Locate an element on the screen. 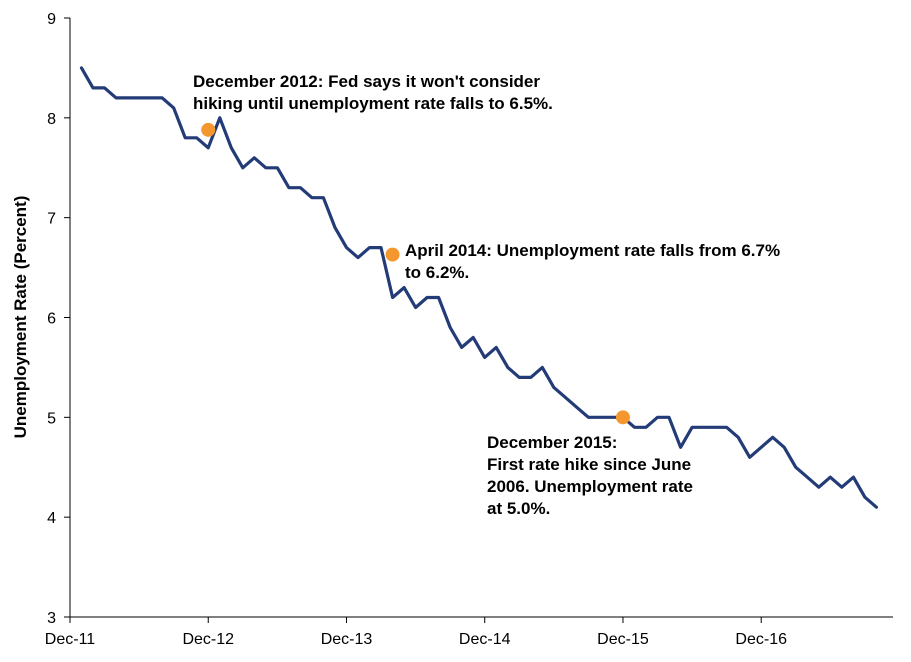 The image size is (911, 662). annotation-line: at 5.0%. is located at coordinates (518, 508).